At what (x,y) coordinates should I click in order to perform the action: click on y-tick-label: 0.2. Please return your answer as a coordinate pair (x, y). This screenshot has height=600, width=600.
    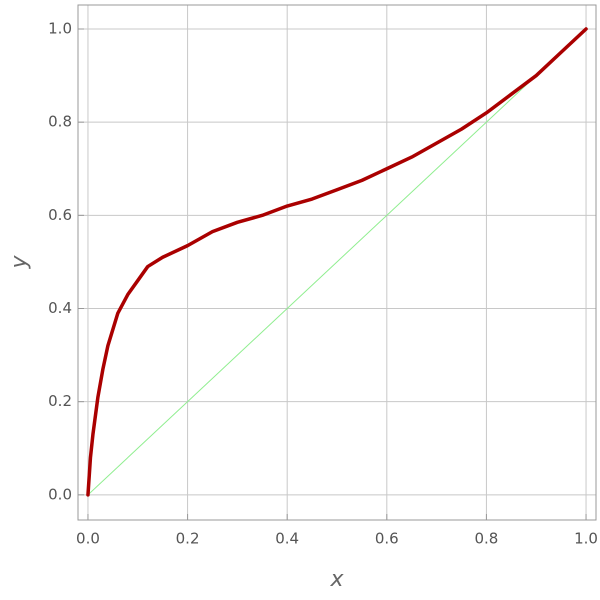
    Looking at the image, I should click on (60, 401).